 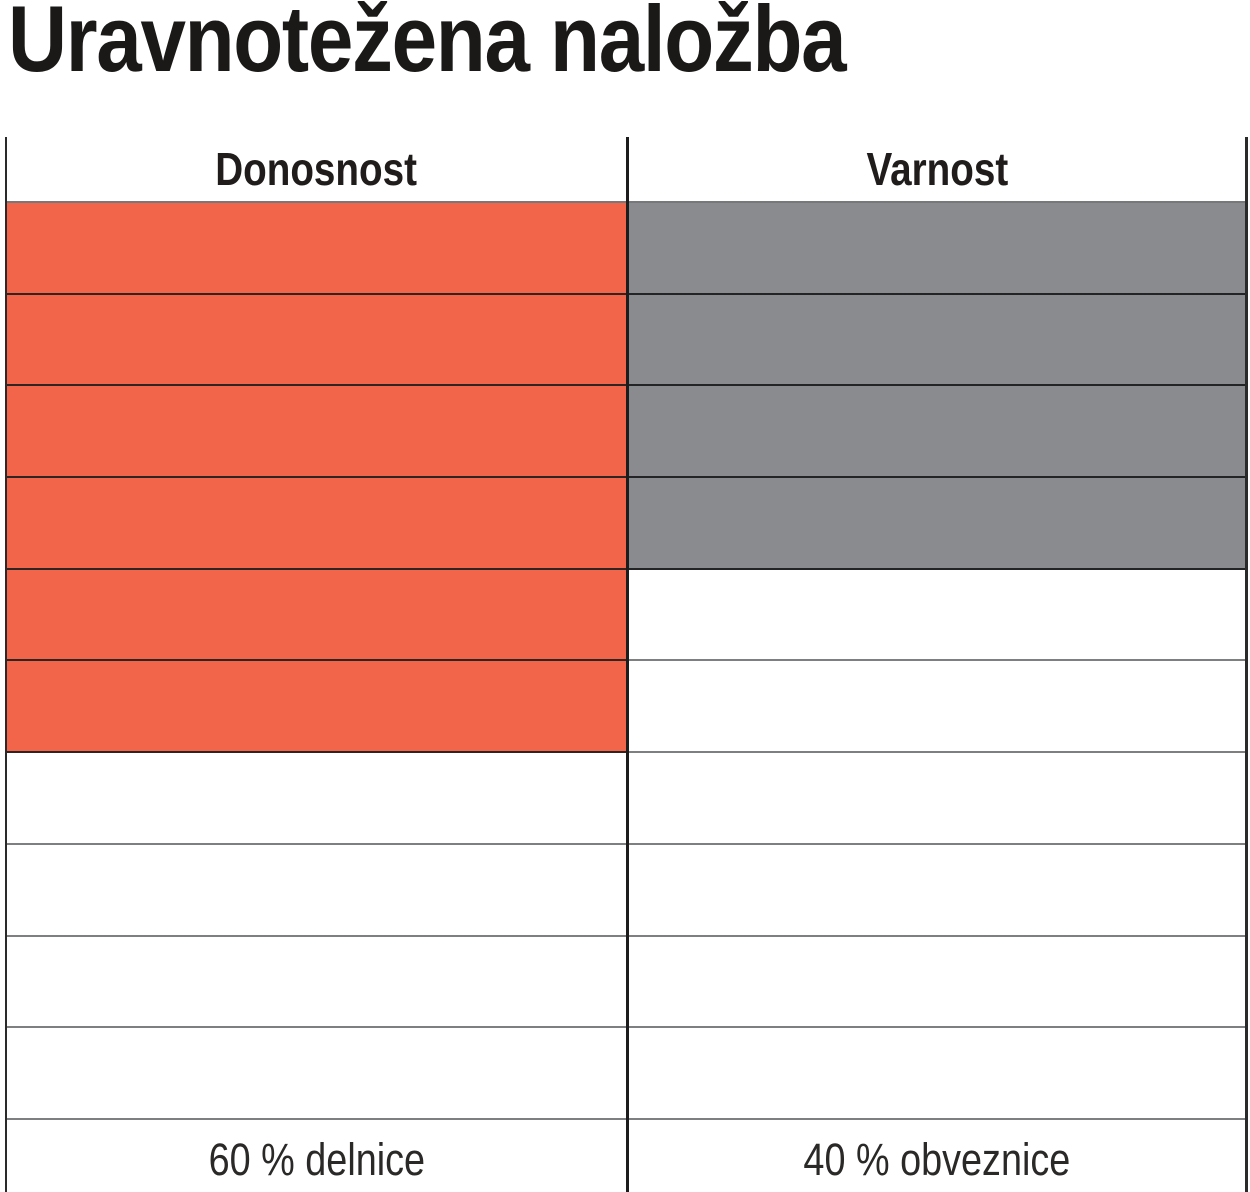 What do you see at coordinates (937, 1159) in the screenshot?
I see `column-footer-varnost-label: 40 % obveznice` at bounding box center [937, 1159].